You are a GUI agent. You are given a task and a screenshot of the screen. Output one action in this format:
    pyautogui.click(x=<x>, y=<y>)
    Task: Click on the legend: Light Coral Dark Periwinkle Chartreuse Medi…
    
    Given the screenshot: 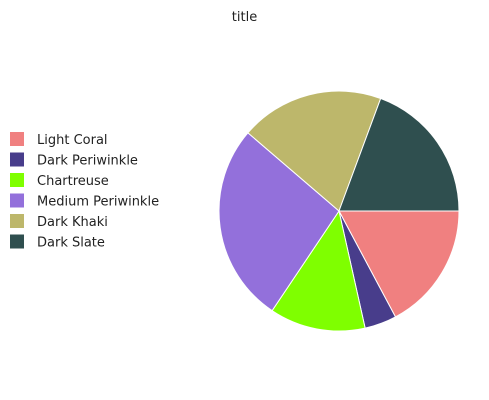 What is the action you would take?
    pyautogui.click(x=84, y=191)
    